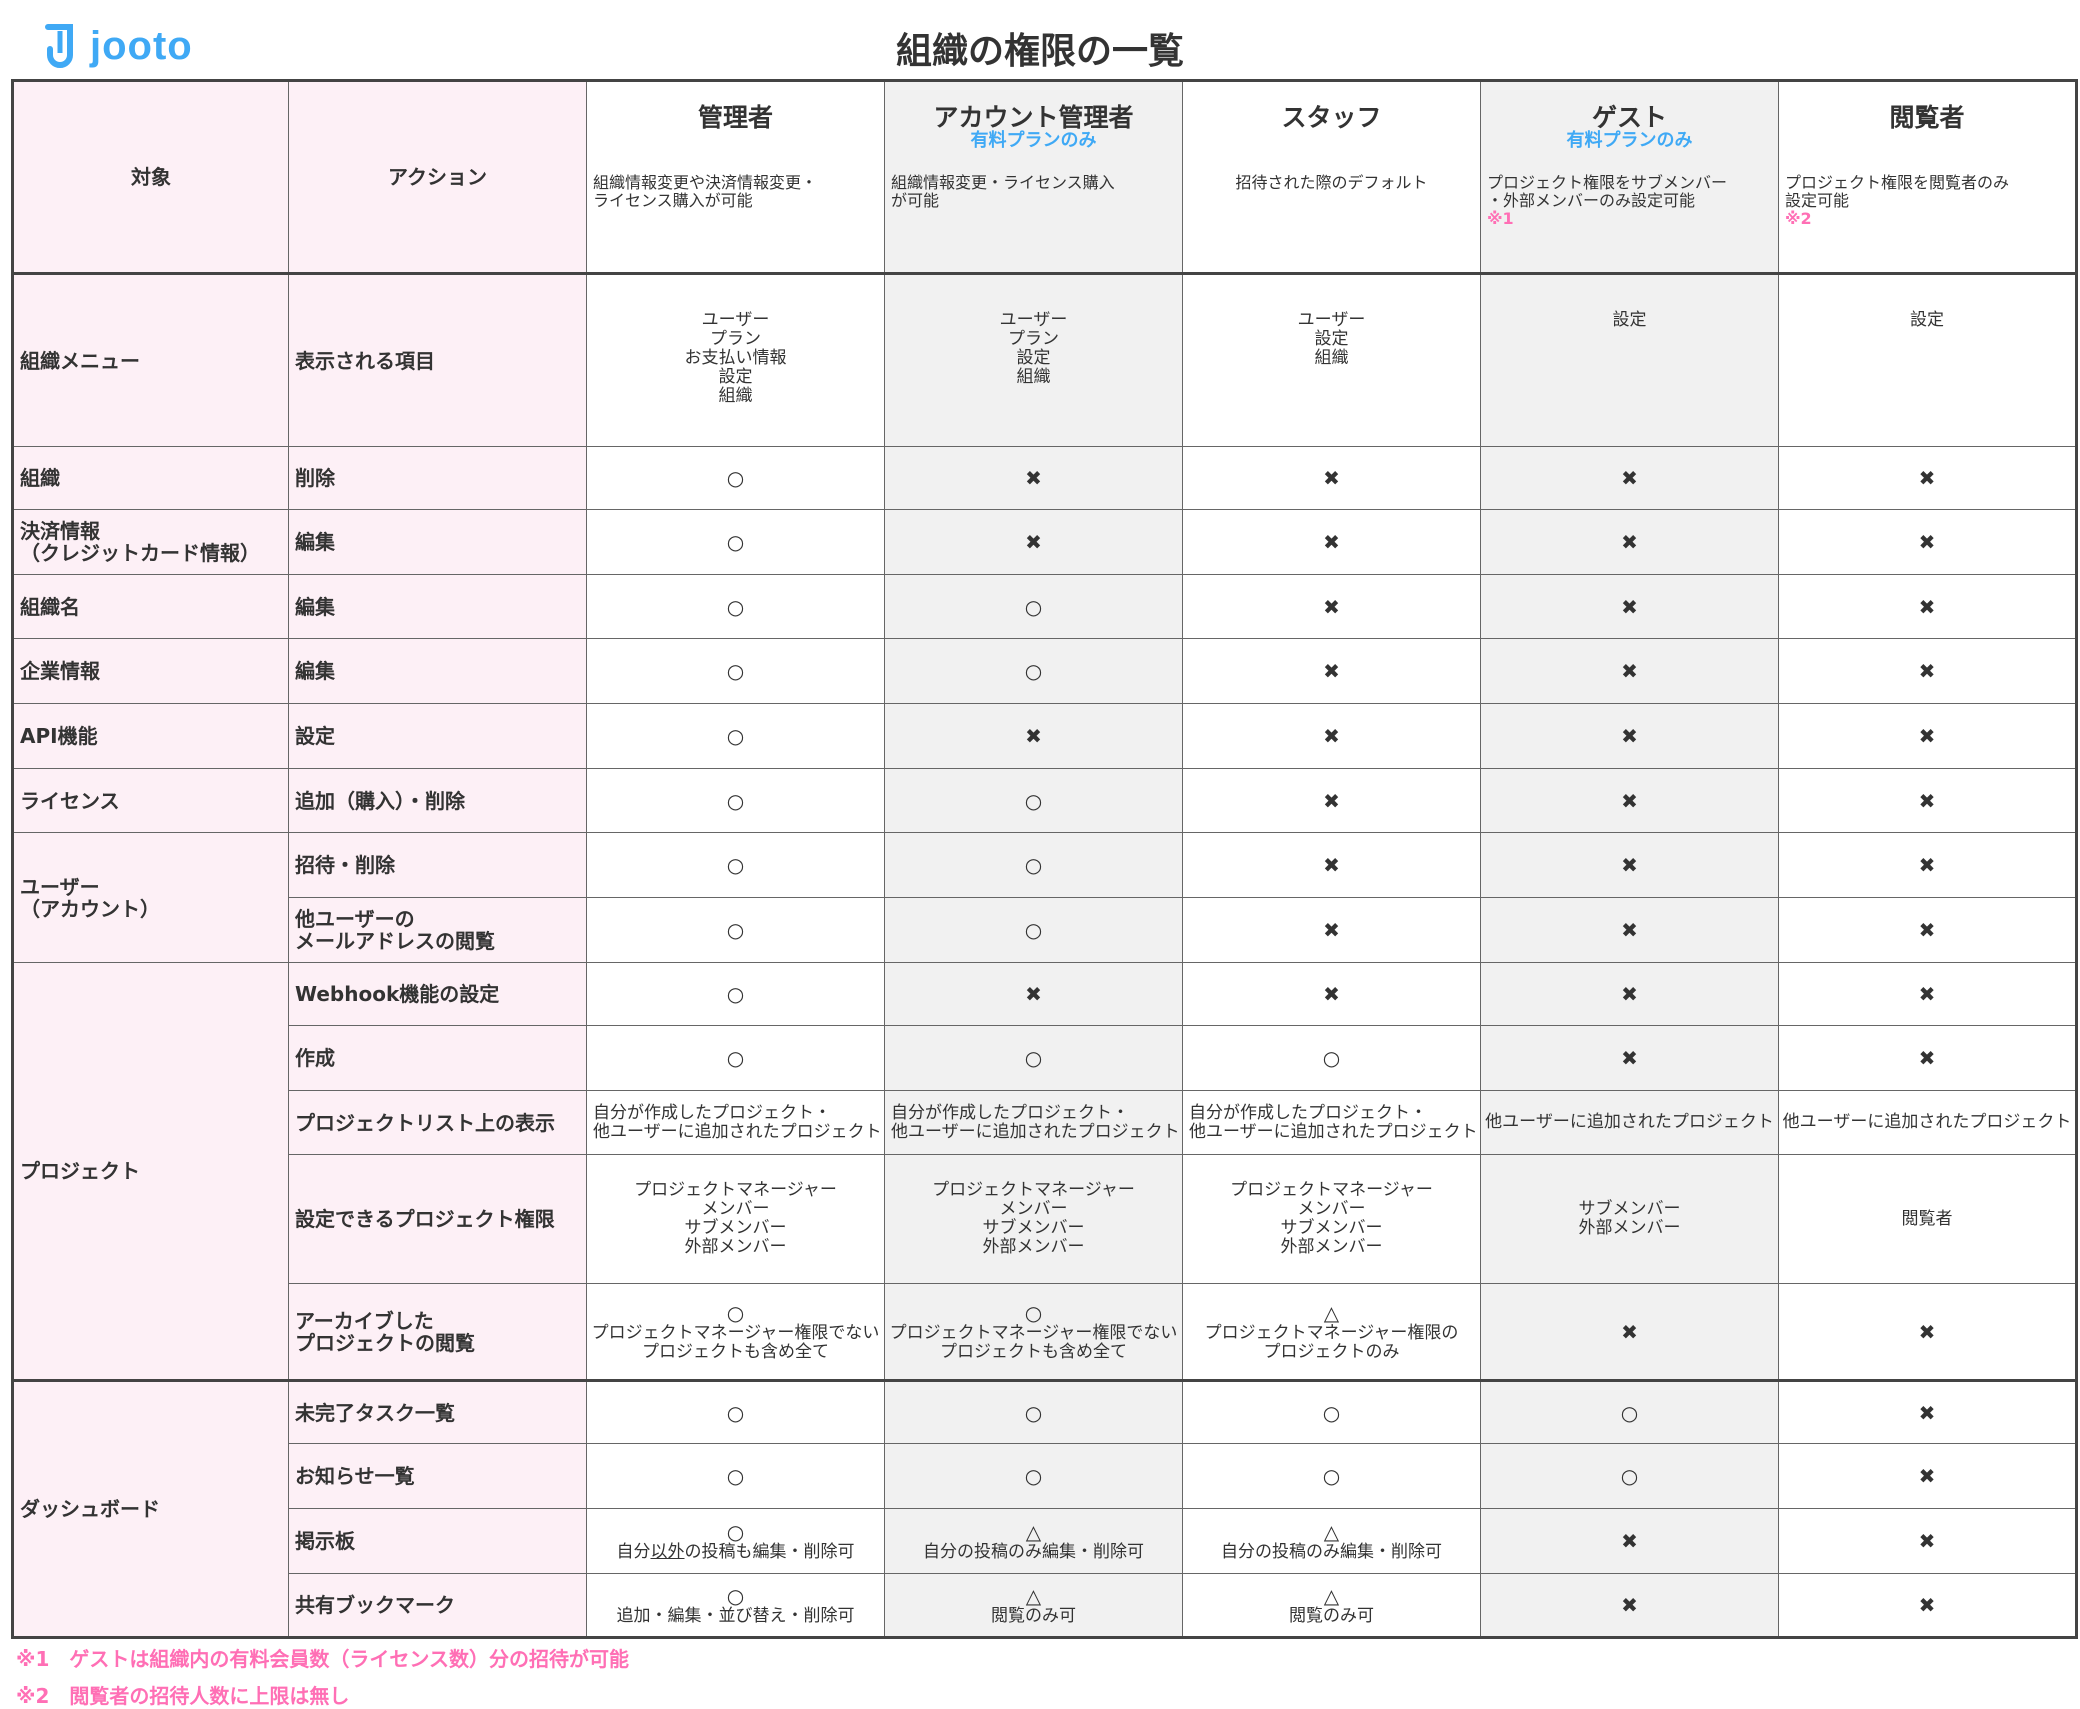 The image size is (2080, 1709). I want to click on role-name: 閲覧者, so click(1927, 117).